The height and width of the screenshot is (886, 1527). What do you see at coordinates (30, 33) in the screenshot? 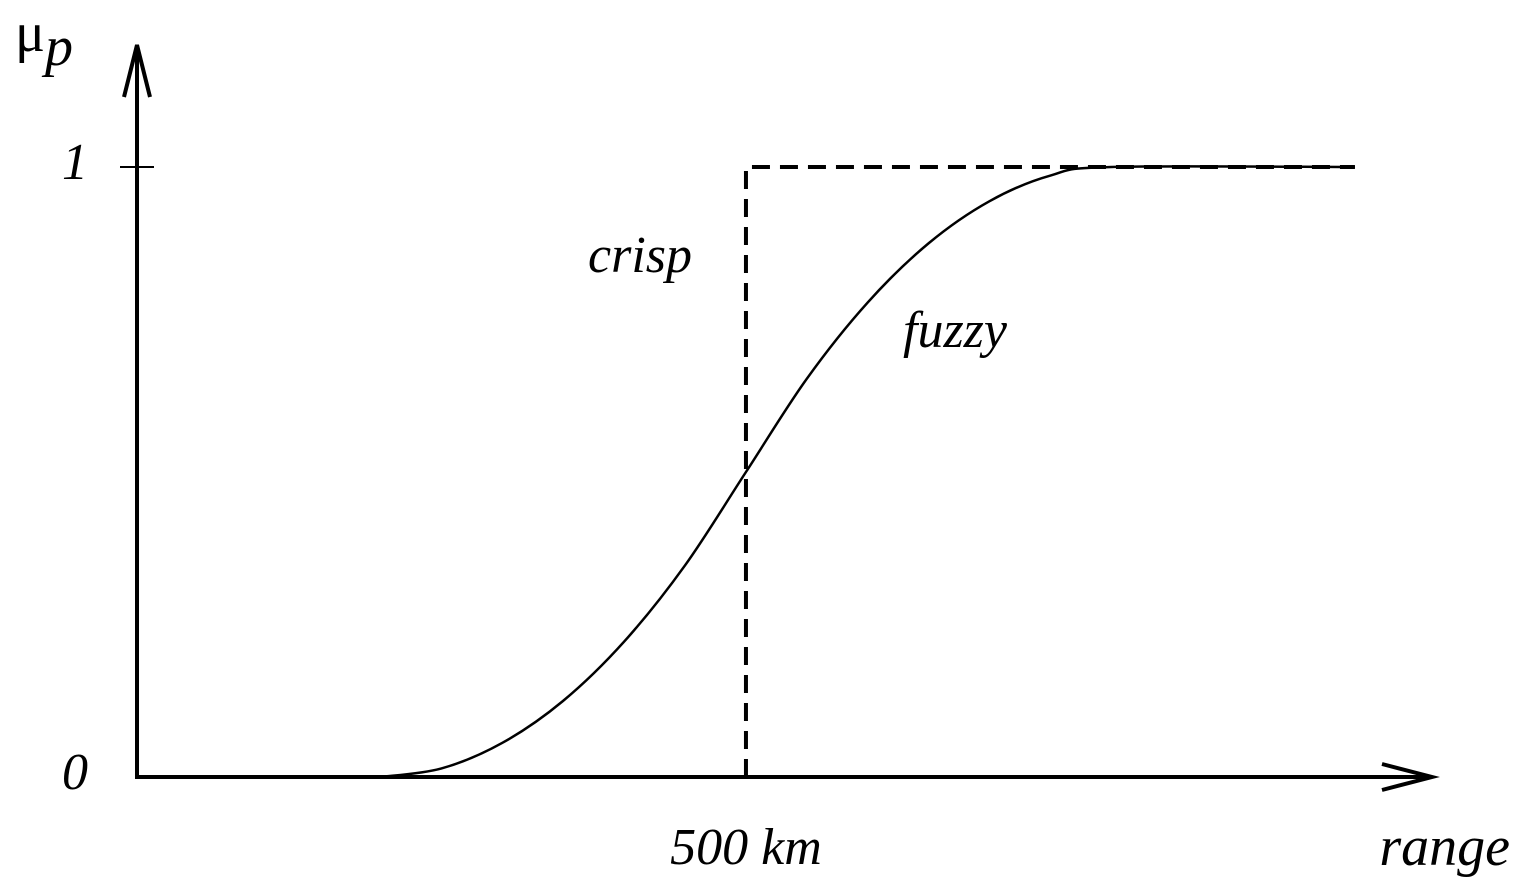
I see `y-symbol: μ` at bounding box center [30, 33].